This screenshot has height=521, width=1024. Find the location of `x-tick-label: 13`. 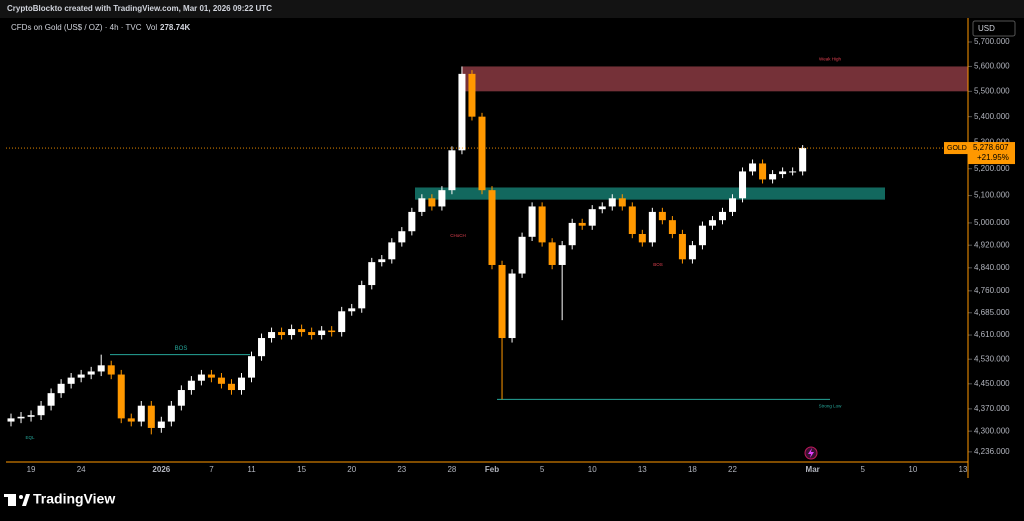

x-tick-label: 13 is located at coordinates (963, 469).